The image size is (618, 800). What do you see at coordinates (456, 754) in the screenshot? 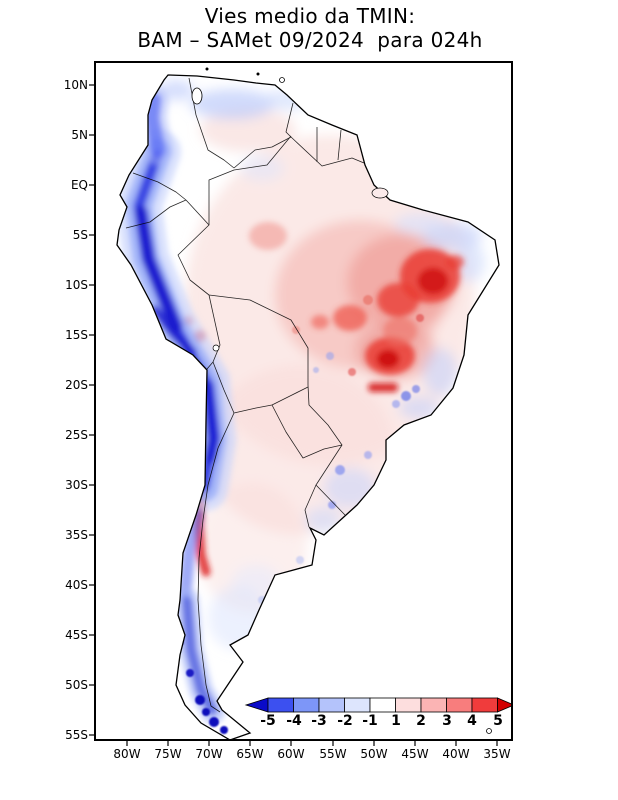
I see `x-tick-label: 40W` at bounding box center [456, 754].